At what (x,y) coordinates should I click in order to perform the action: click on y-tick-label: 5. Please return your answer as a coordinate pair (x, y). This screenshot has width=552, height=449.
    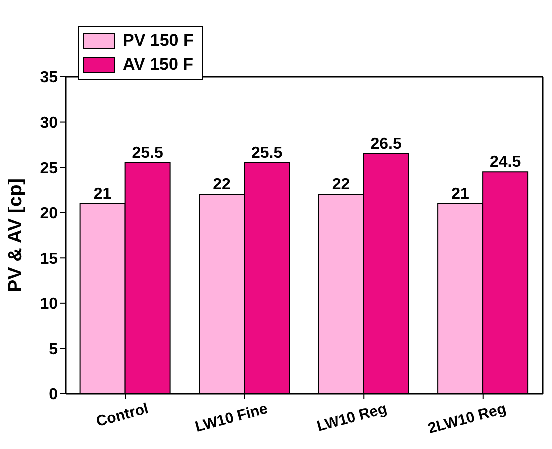
    Looking at the image, I should click on (53, 349).